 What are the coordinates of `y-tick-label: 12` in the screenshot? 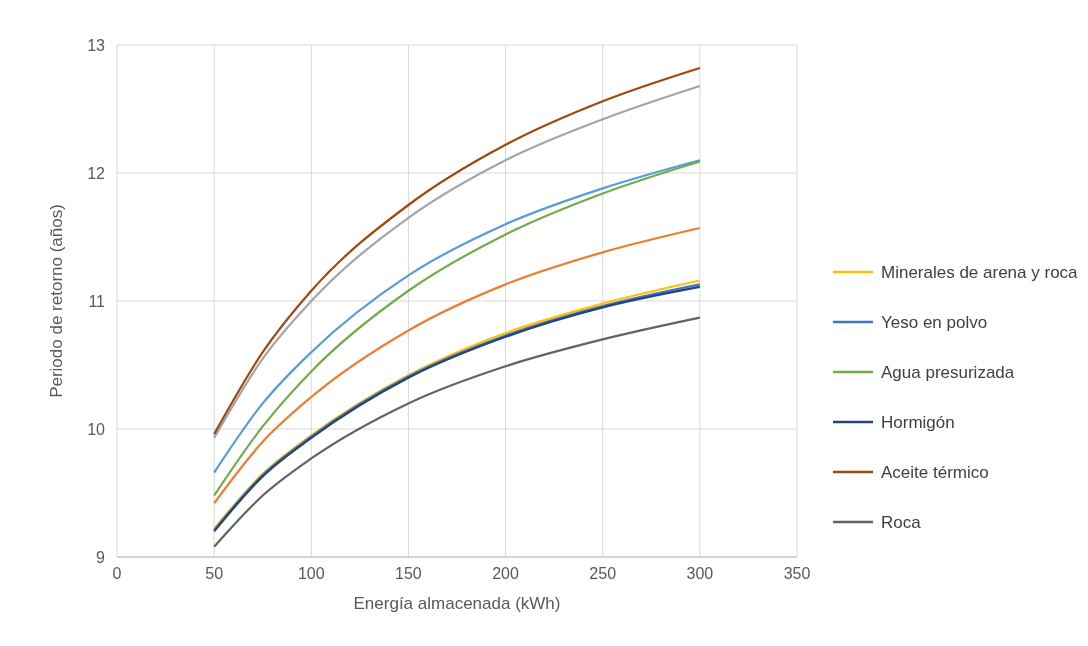 It's located at (96, 173).